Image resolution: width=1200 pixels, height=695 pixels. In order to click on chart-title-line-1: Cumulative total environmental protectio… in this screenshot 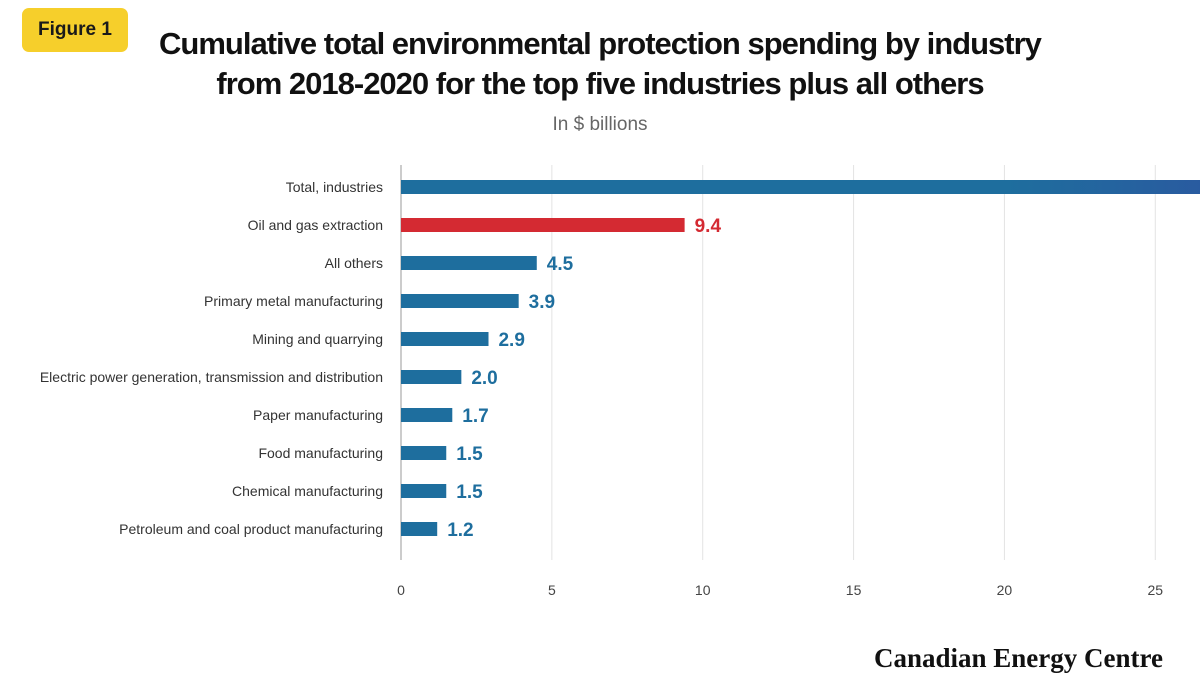, I will do `click(600, 43)`.